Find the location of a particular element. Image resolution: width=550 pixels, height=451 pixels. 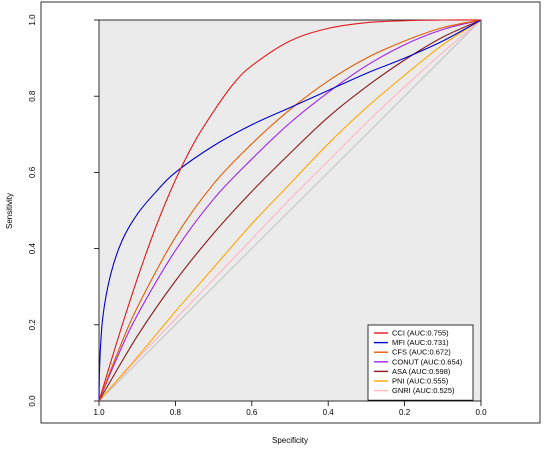

y-axis-title: Sensitivity is located at coordinates (9, 211).